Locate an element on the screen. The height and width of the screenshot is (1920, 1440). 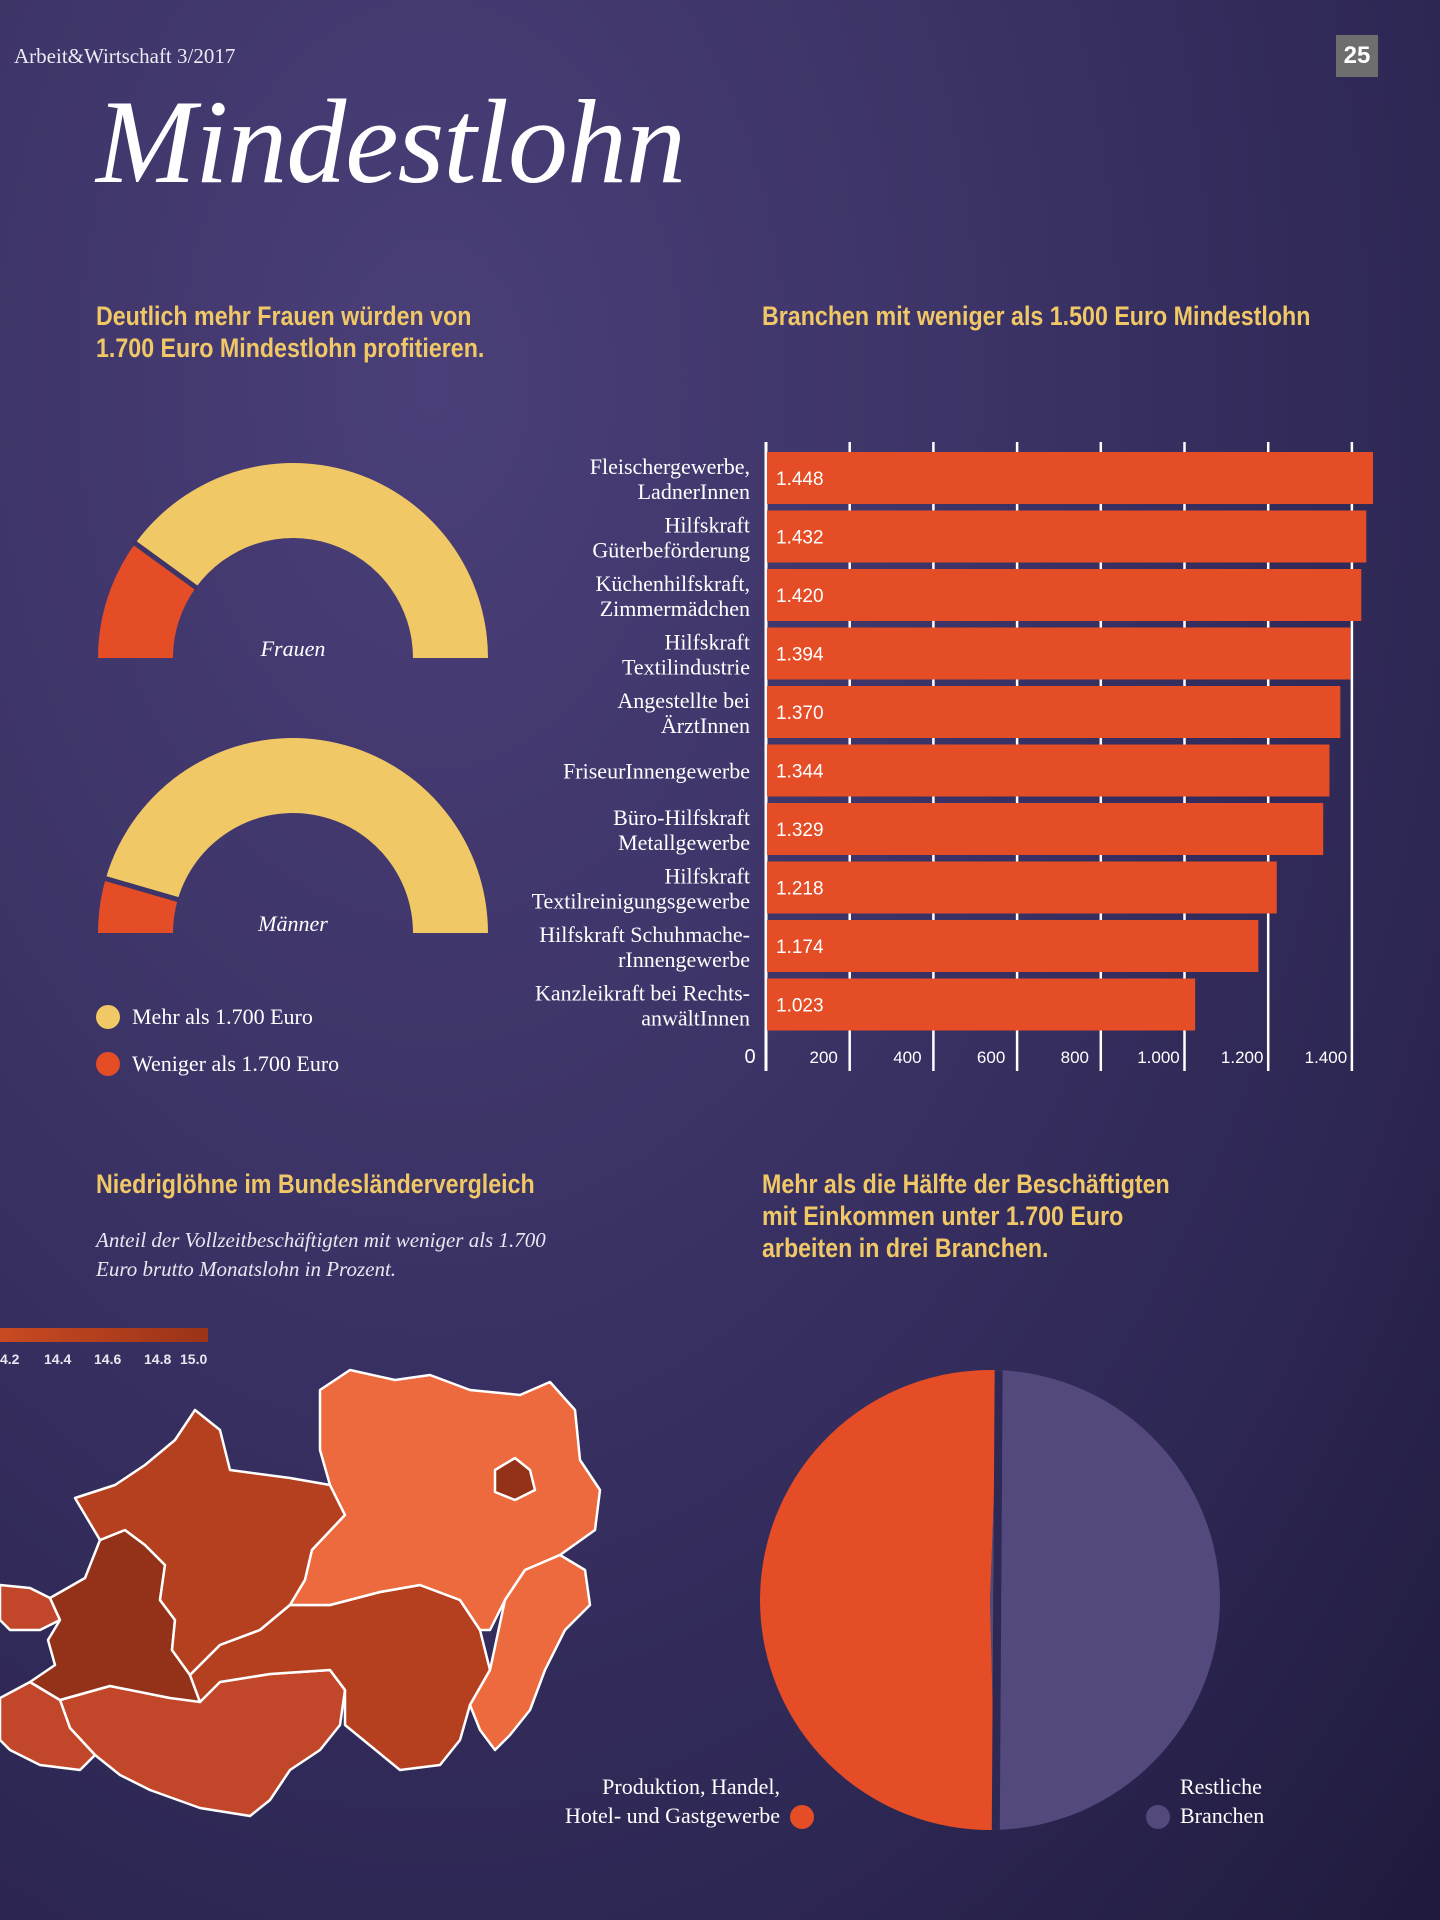
gauge-label: Männer is located at coordinates (292, 923).